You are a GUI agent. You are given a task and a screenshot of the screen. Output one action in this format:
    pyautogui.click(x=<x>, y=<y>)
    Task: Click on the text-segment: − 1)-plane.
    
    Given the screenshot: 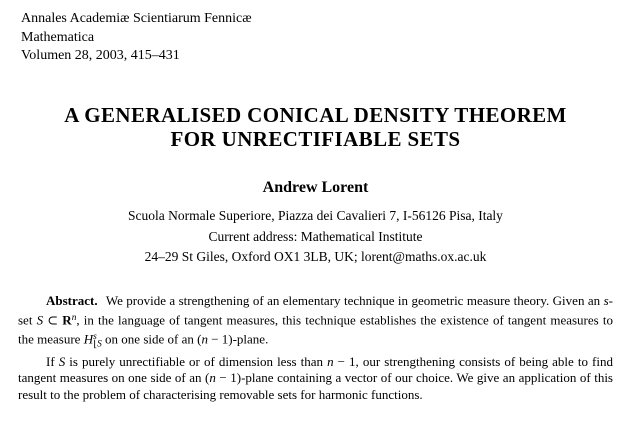 What is the action you would take?
    pyautogui.click(x=238, y=339)
    